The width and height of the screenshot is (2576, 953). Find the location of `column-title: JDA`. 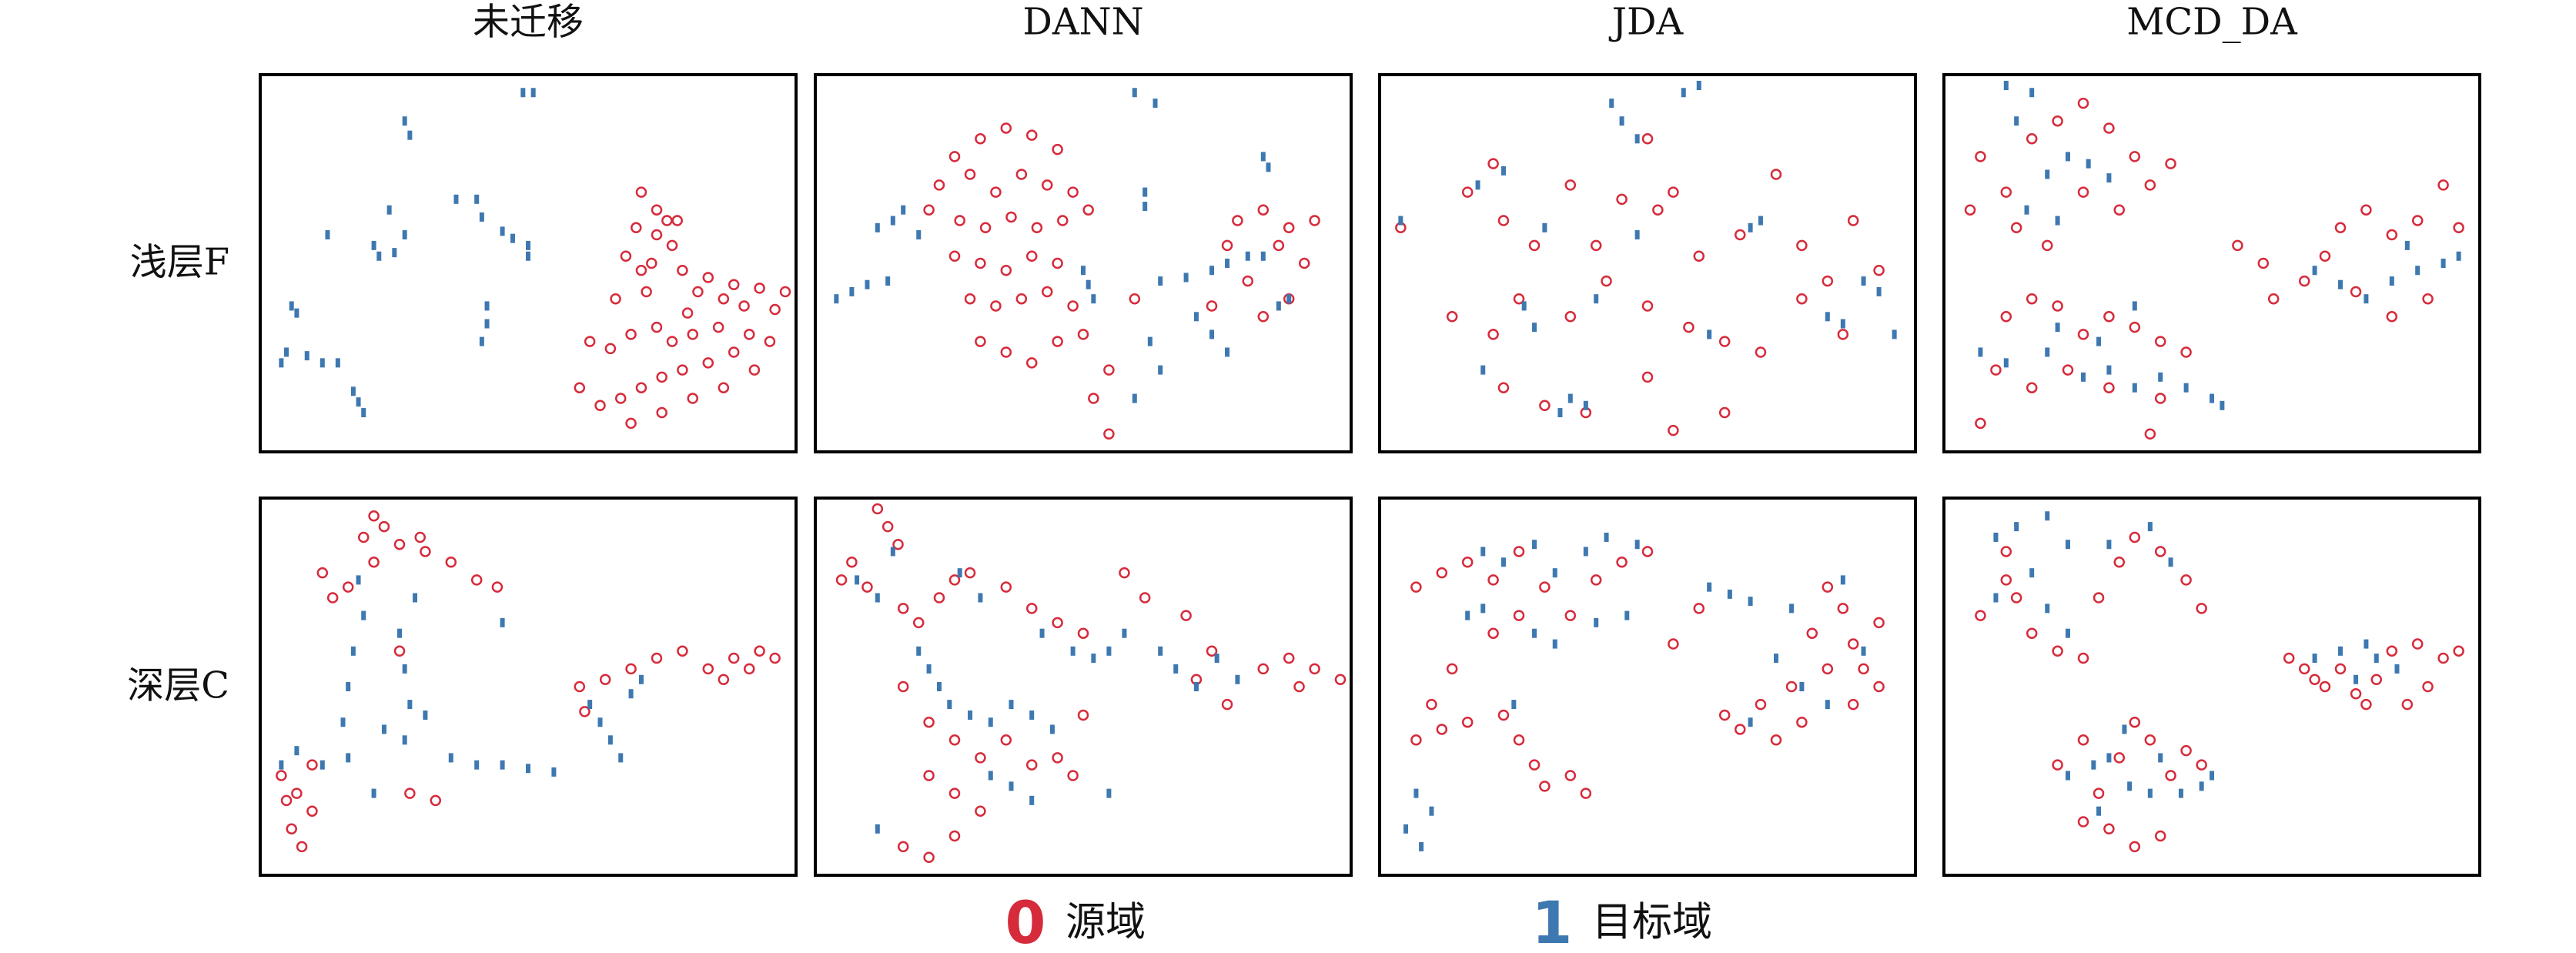

column-title: JDA is located at coordinates (1646, 22).